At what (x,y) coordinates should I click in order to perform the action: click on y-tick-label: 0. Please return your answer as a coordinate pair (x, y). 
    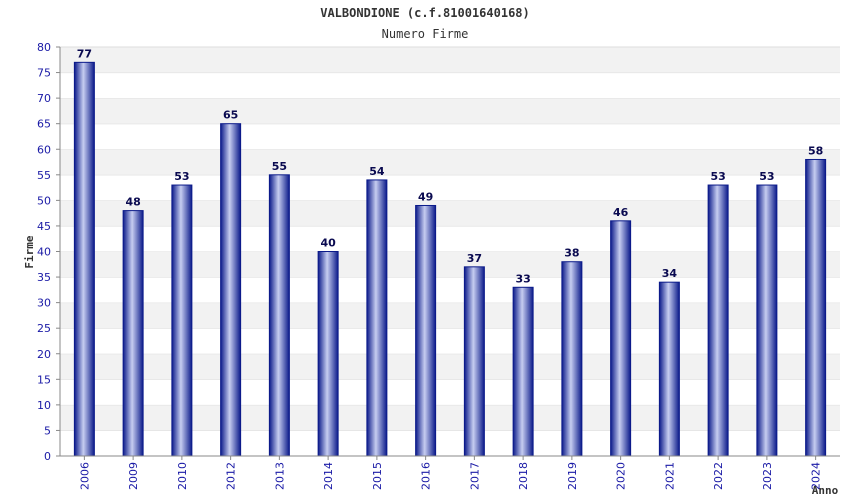
    Looking at the image, I should click on (47, 456).